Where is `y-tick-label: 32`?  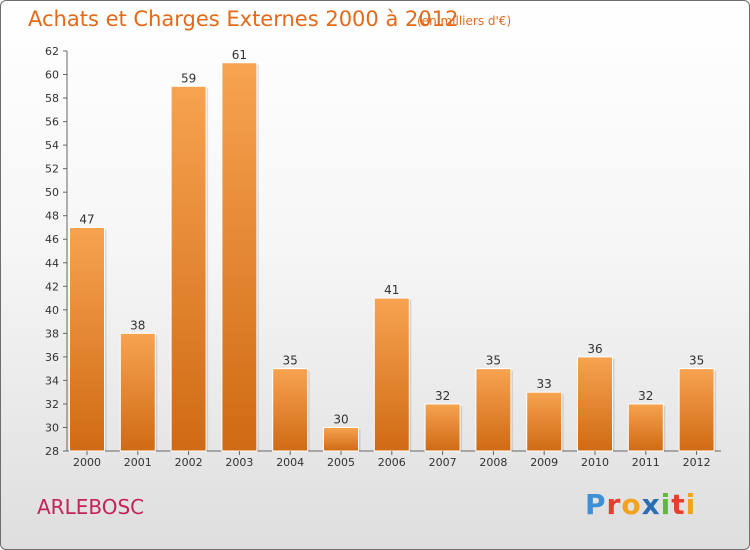 y-tick-label: 32 is located at coordinates (52, 404).